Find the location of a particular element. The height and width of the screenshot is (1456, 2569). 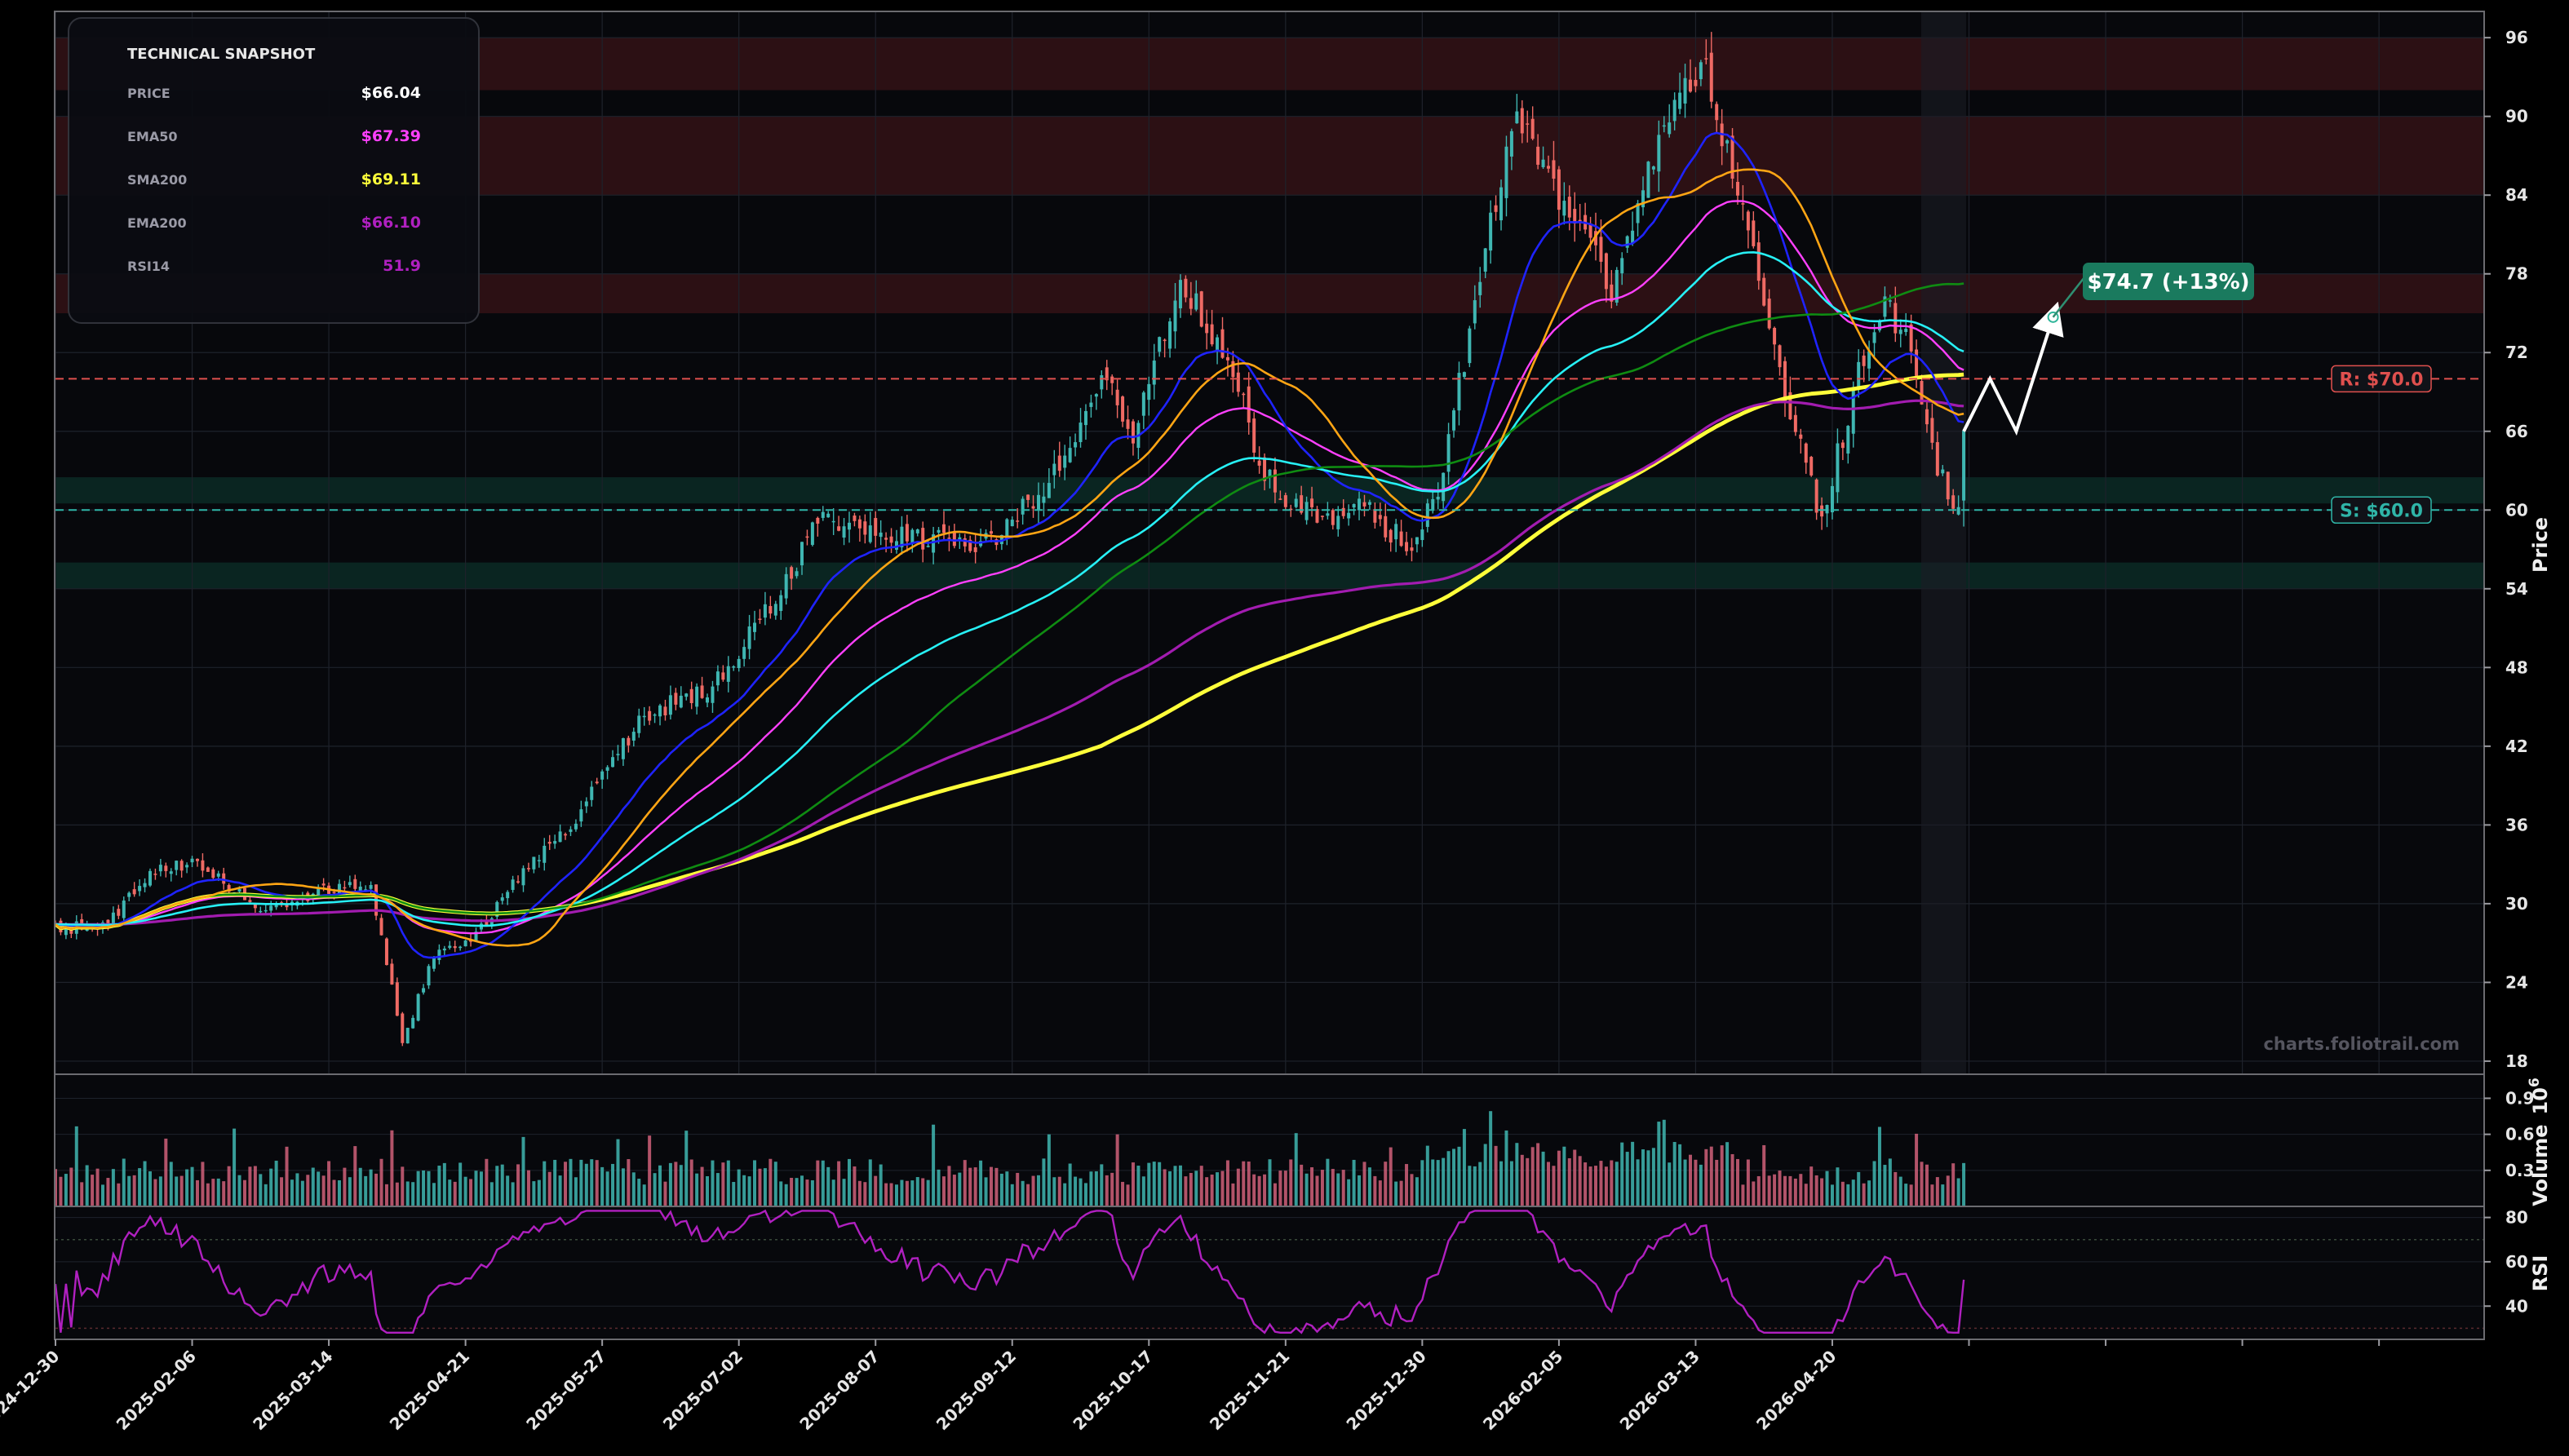

volume-tick-label: 0.3 is located at coordinates (2520, 1171).